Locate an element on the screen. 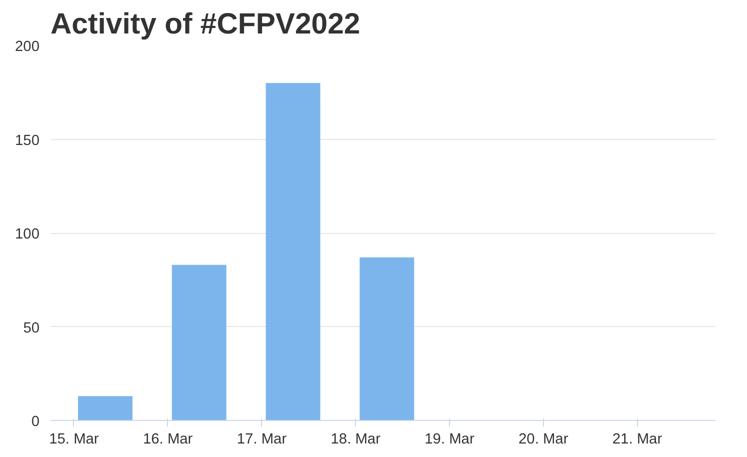 This screenshot has height=457, width=747. chart-title: Activity of #CFPV2022 is located at coordinates (205, 24).